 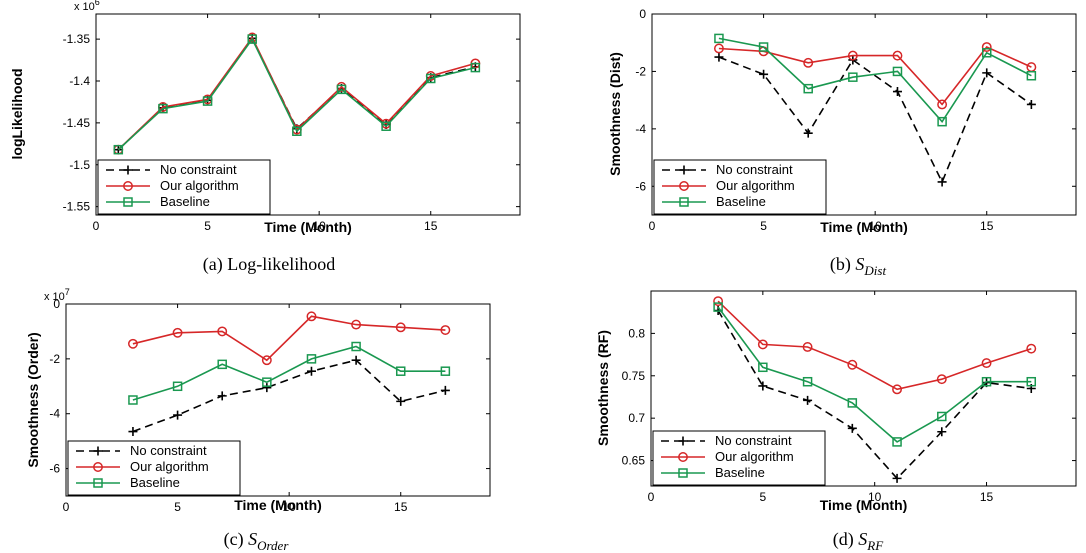 I want to click on y-tick-label: 0.7, so click(x=636, y=418).